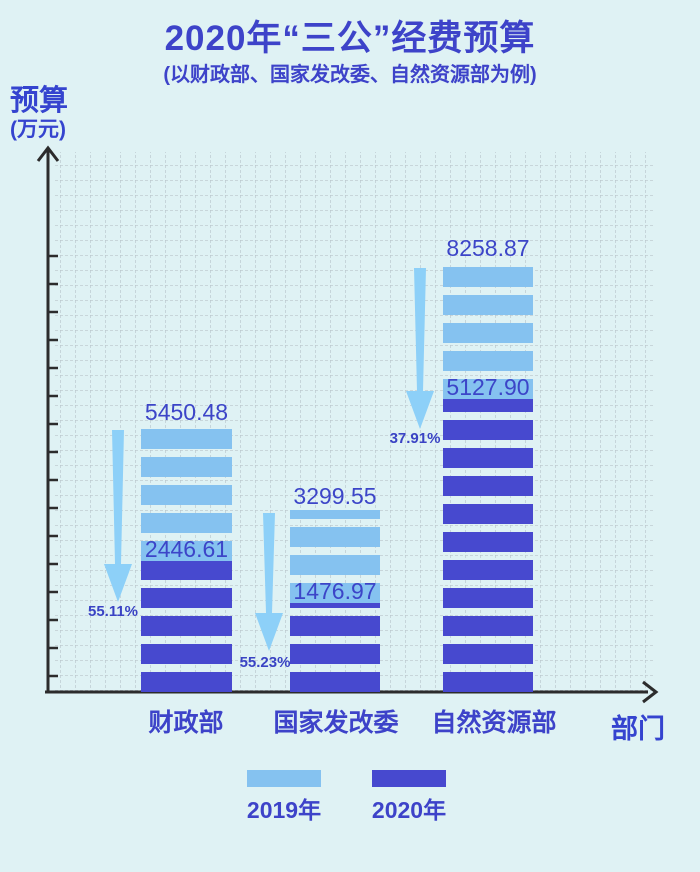 Image resolution: width=700 pixels, height=872 pixels. Describe the element at coordinates (415, 438) in the screenshot. I see `decrease-percent: 37.91%` at that location.